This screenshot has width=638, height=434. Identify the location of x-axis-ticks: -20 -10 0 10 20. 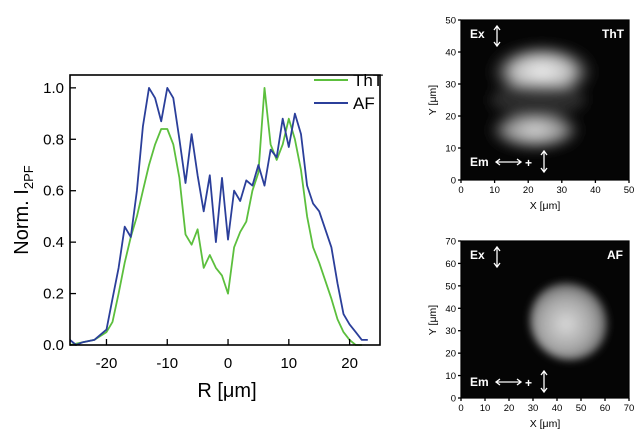
(227, 355).